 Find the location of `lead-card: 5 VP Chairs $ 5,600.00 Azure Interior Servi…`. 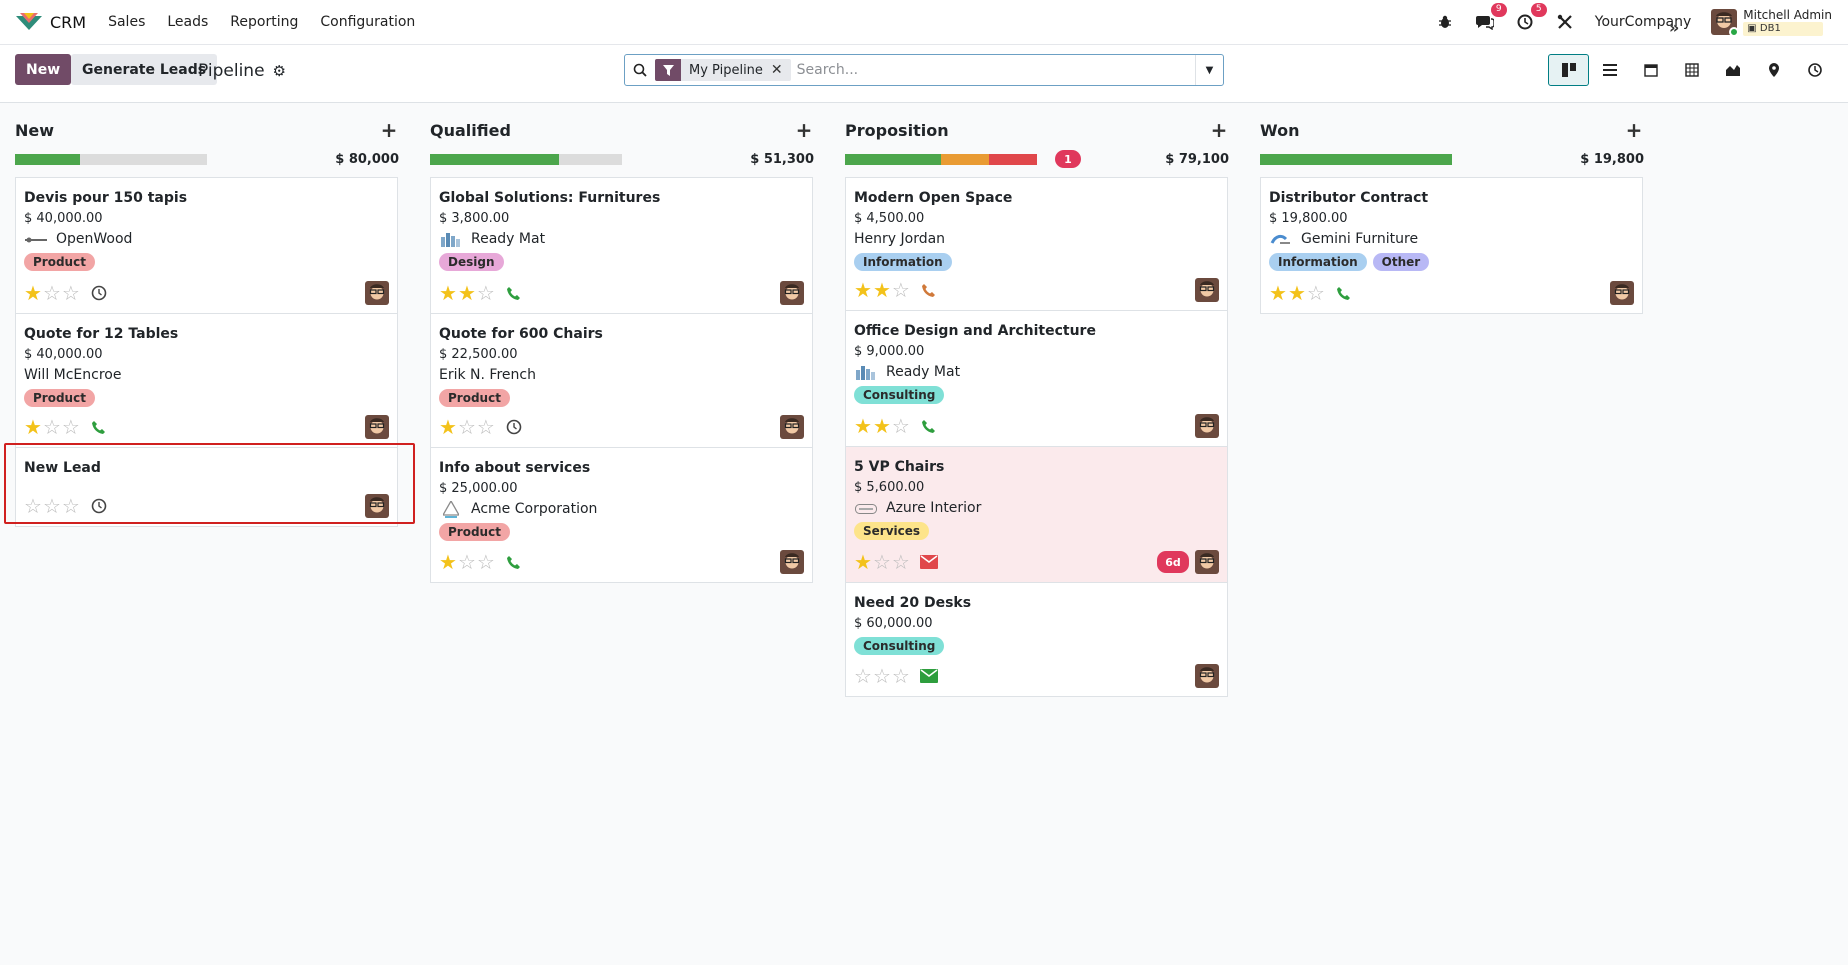

lead-card: 5 VP Chairs $ 5,600.00 Azure Interior Servi… is located at coordinates (1036, 514).